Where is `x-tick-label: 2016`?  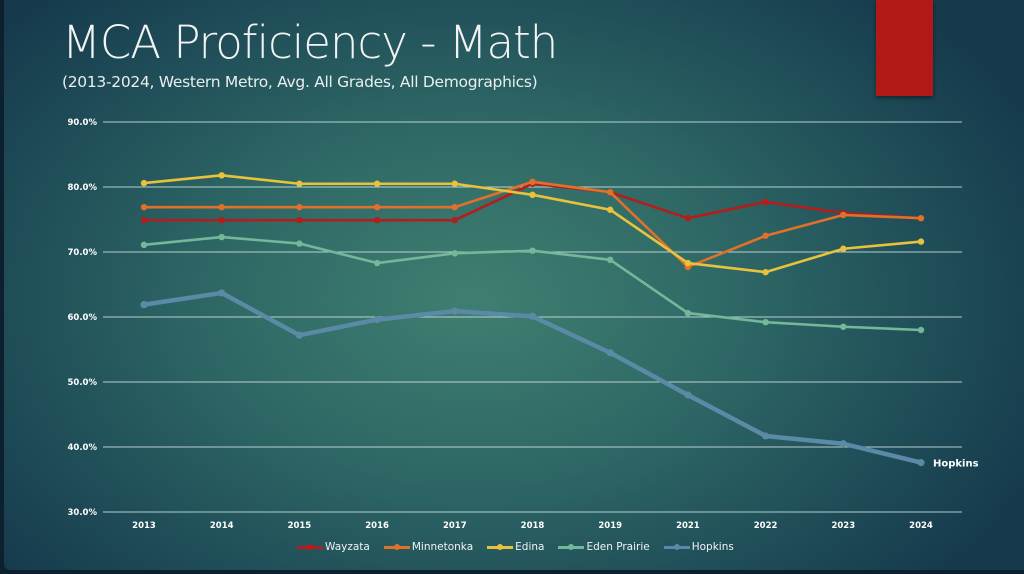 x-tick-label: 2016 is located at coordinates (377, 526).